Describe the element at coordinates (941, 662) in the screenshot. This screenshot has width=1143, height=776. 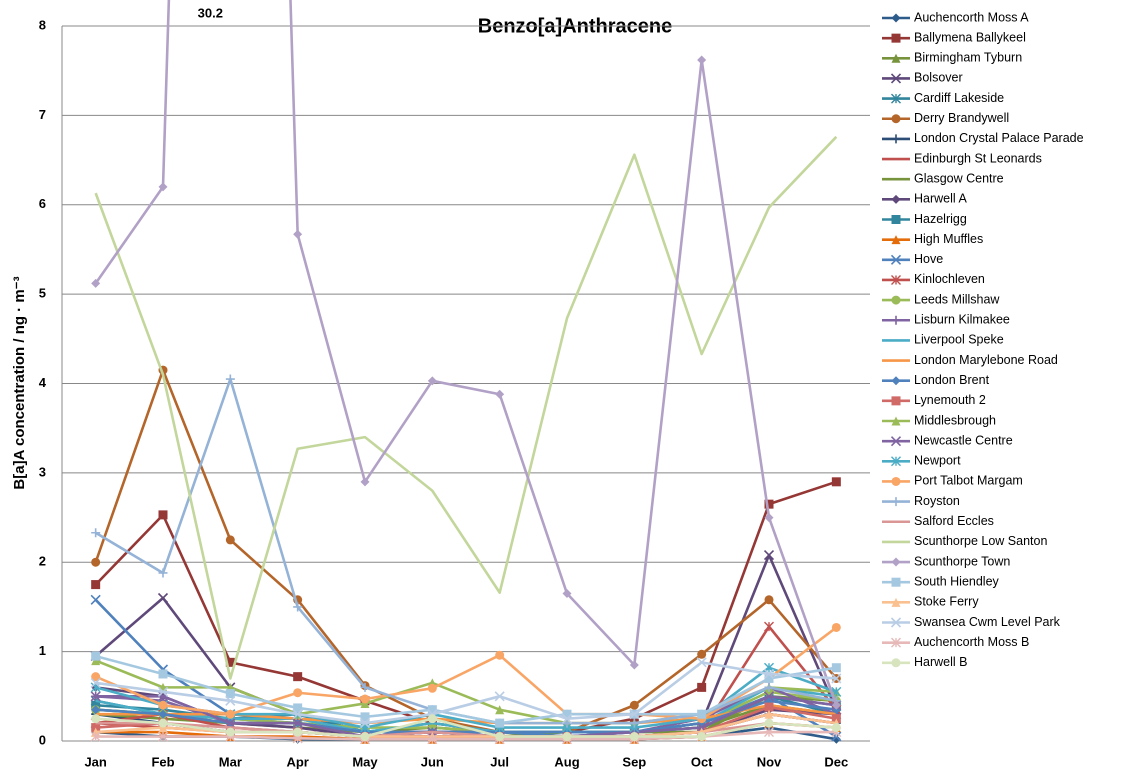
I see `legend-label: Harwell B` at that location.